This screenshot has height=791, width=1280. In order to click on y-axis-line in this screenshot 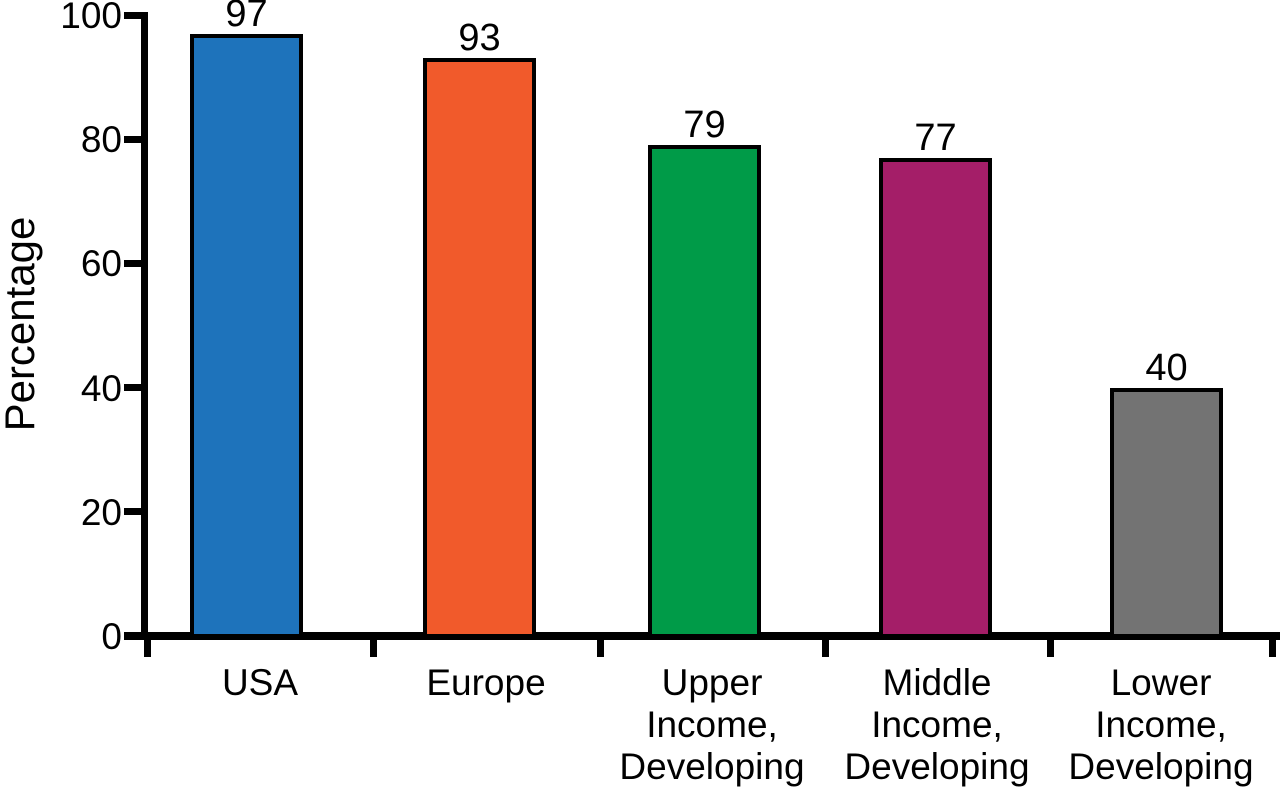, I will do `click(144, 326)`.